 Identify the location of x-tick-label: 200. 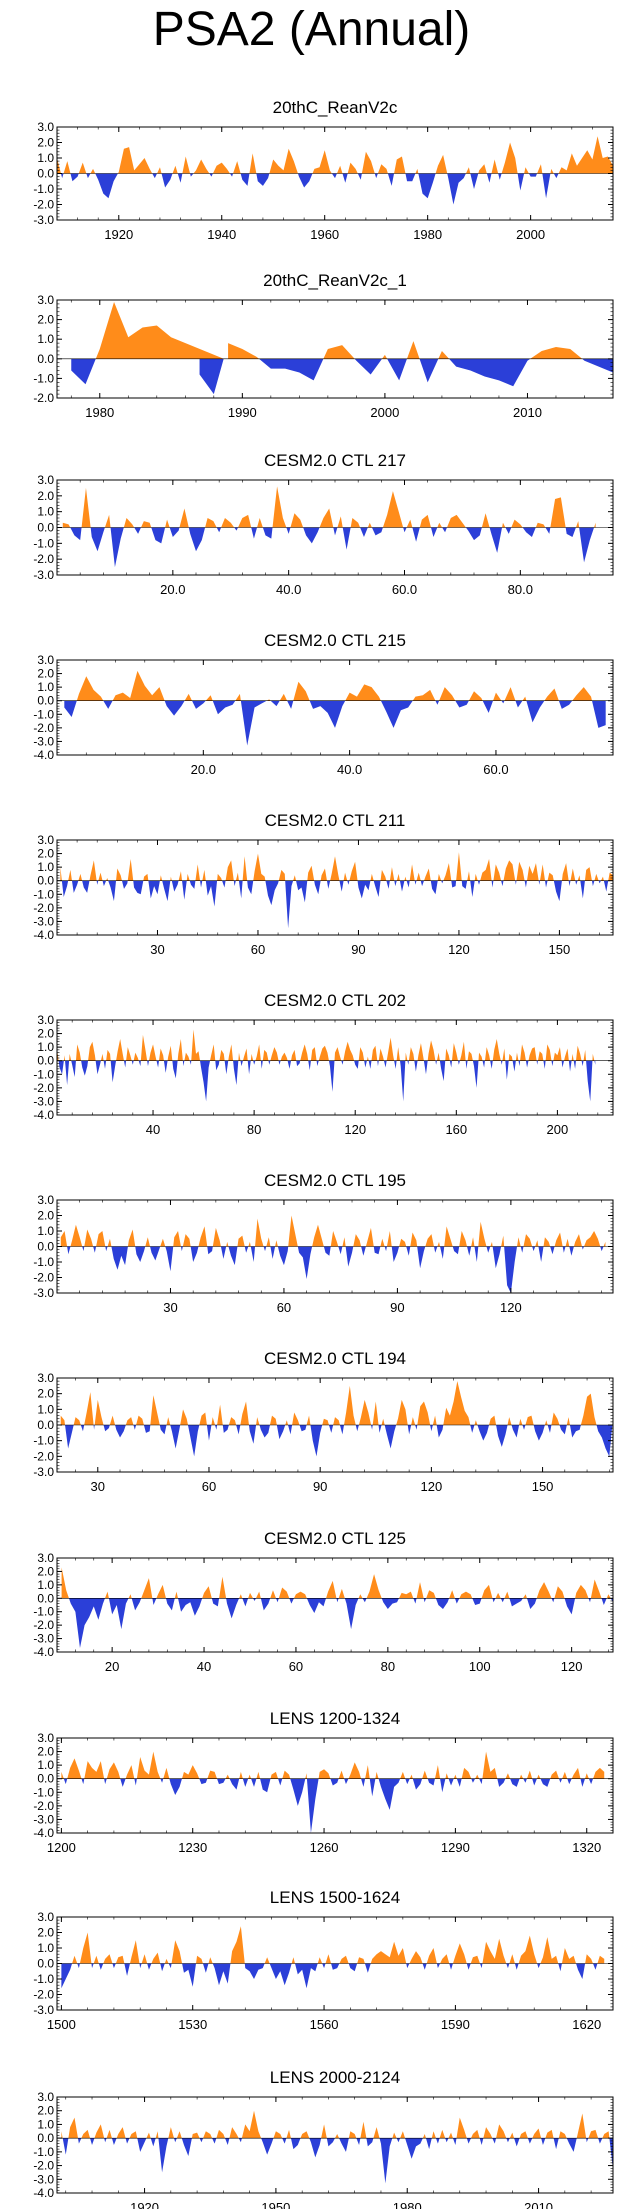
(558, 1129).